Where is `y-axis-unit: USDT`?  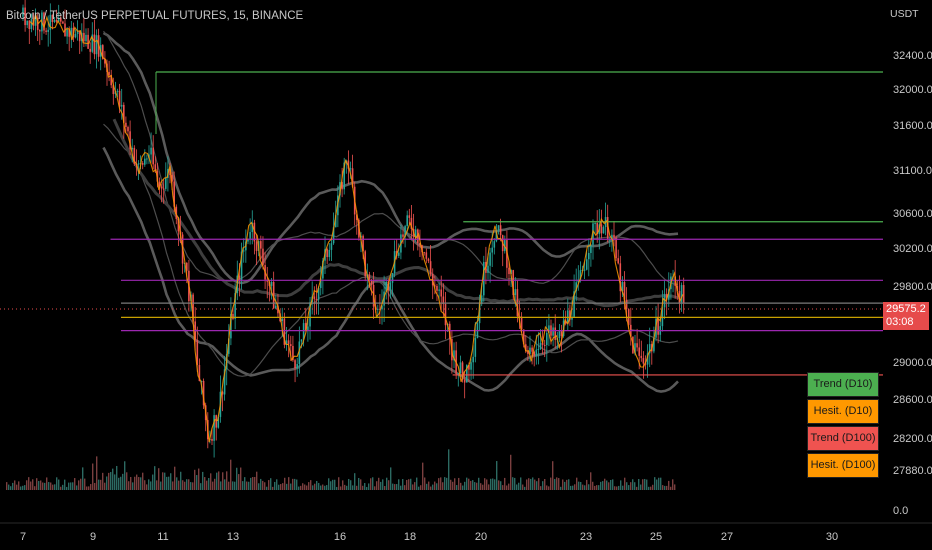 y-axis-unit: USDT is located at coordinates (904, 14).